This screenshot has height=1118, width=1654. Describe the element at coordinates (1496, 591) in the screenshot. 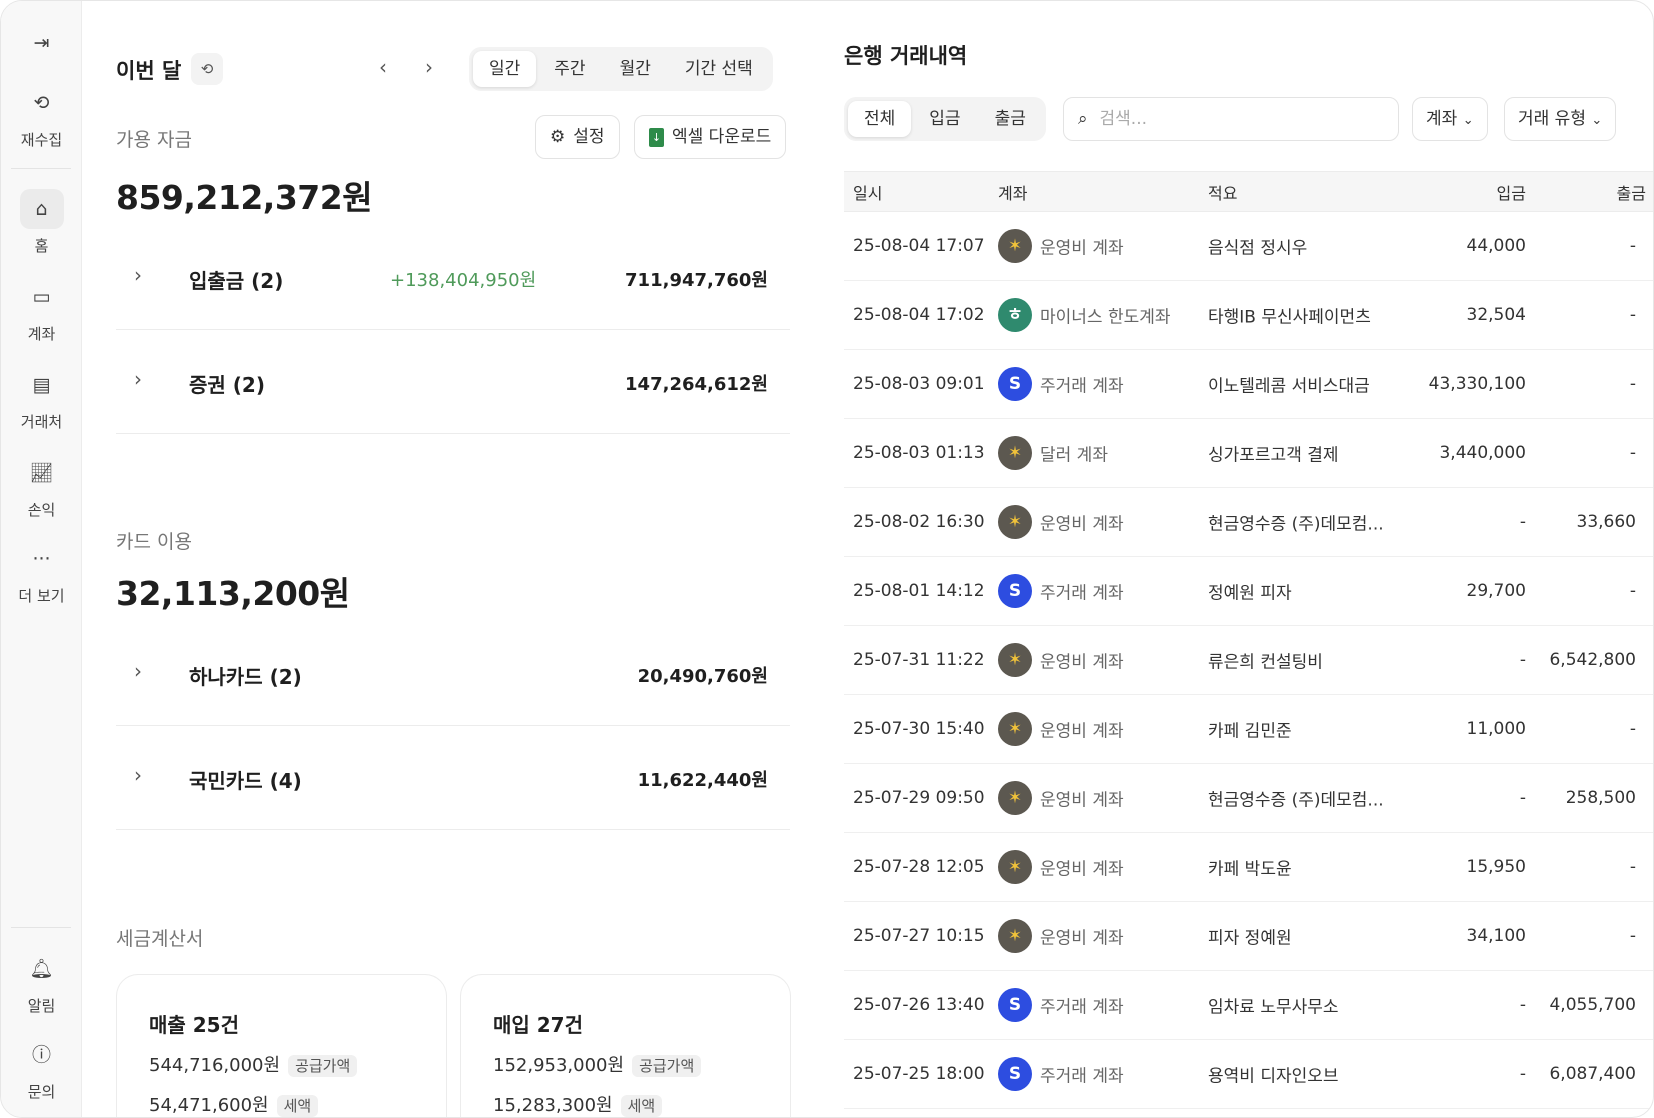

I see `cell-deposit: 29,700` at that location.